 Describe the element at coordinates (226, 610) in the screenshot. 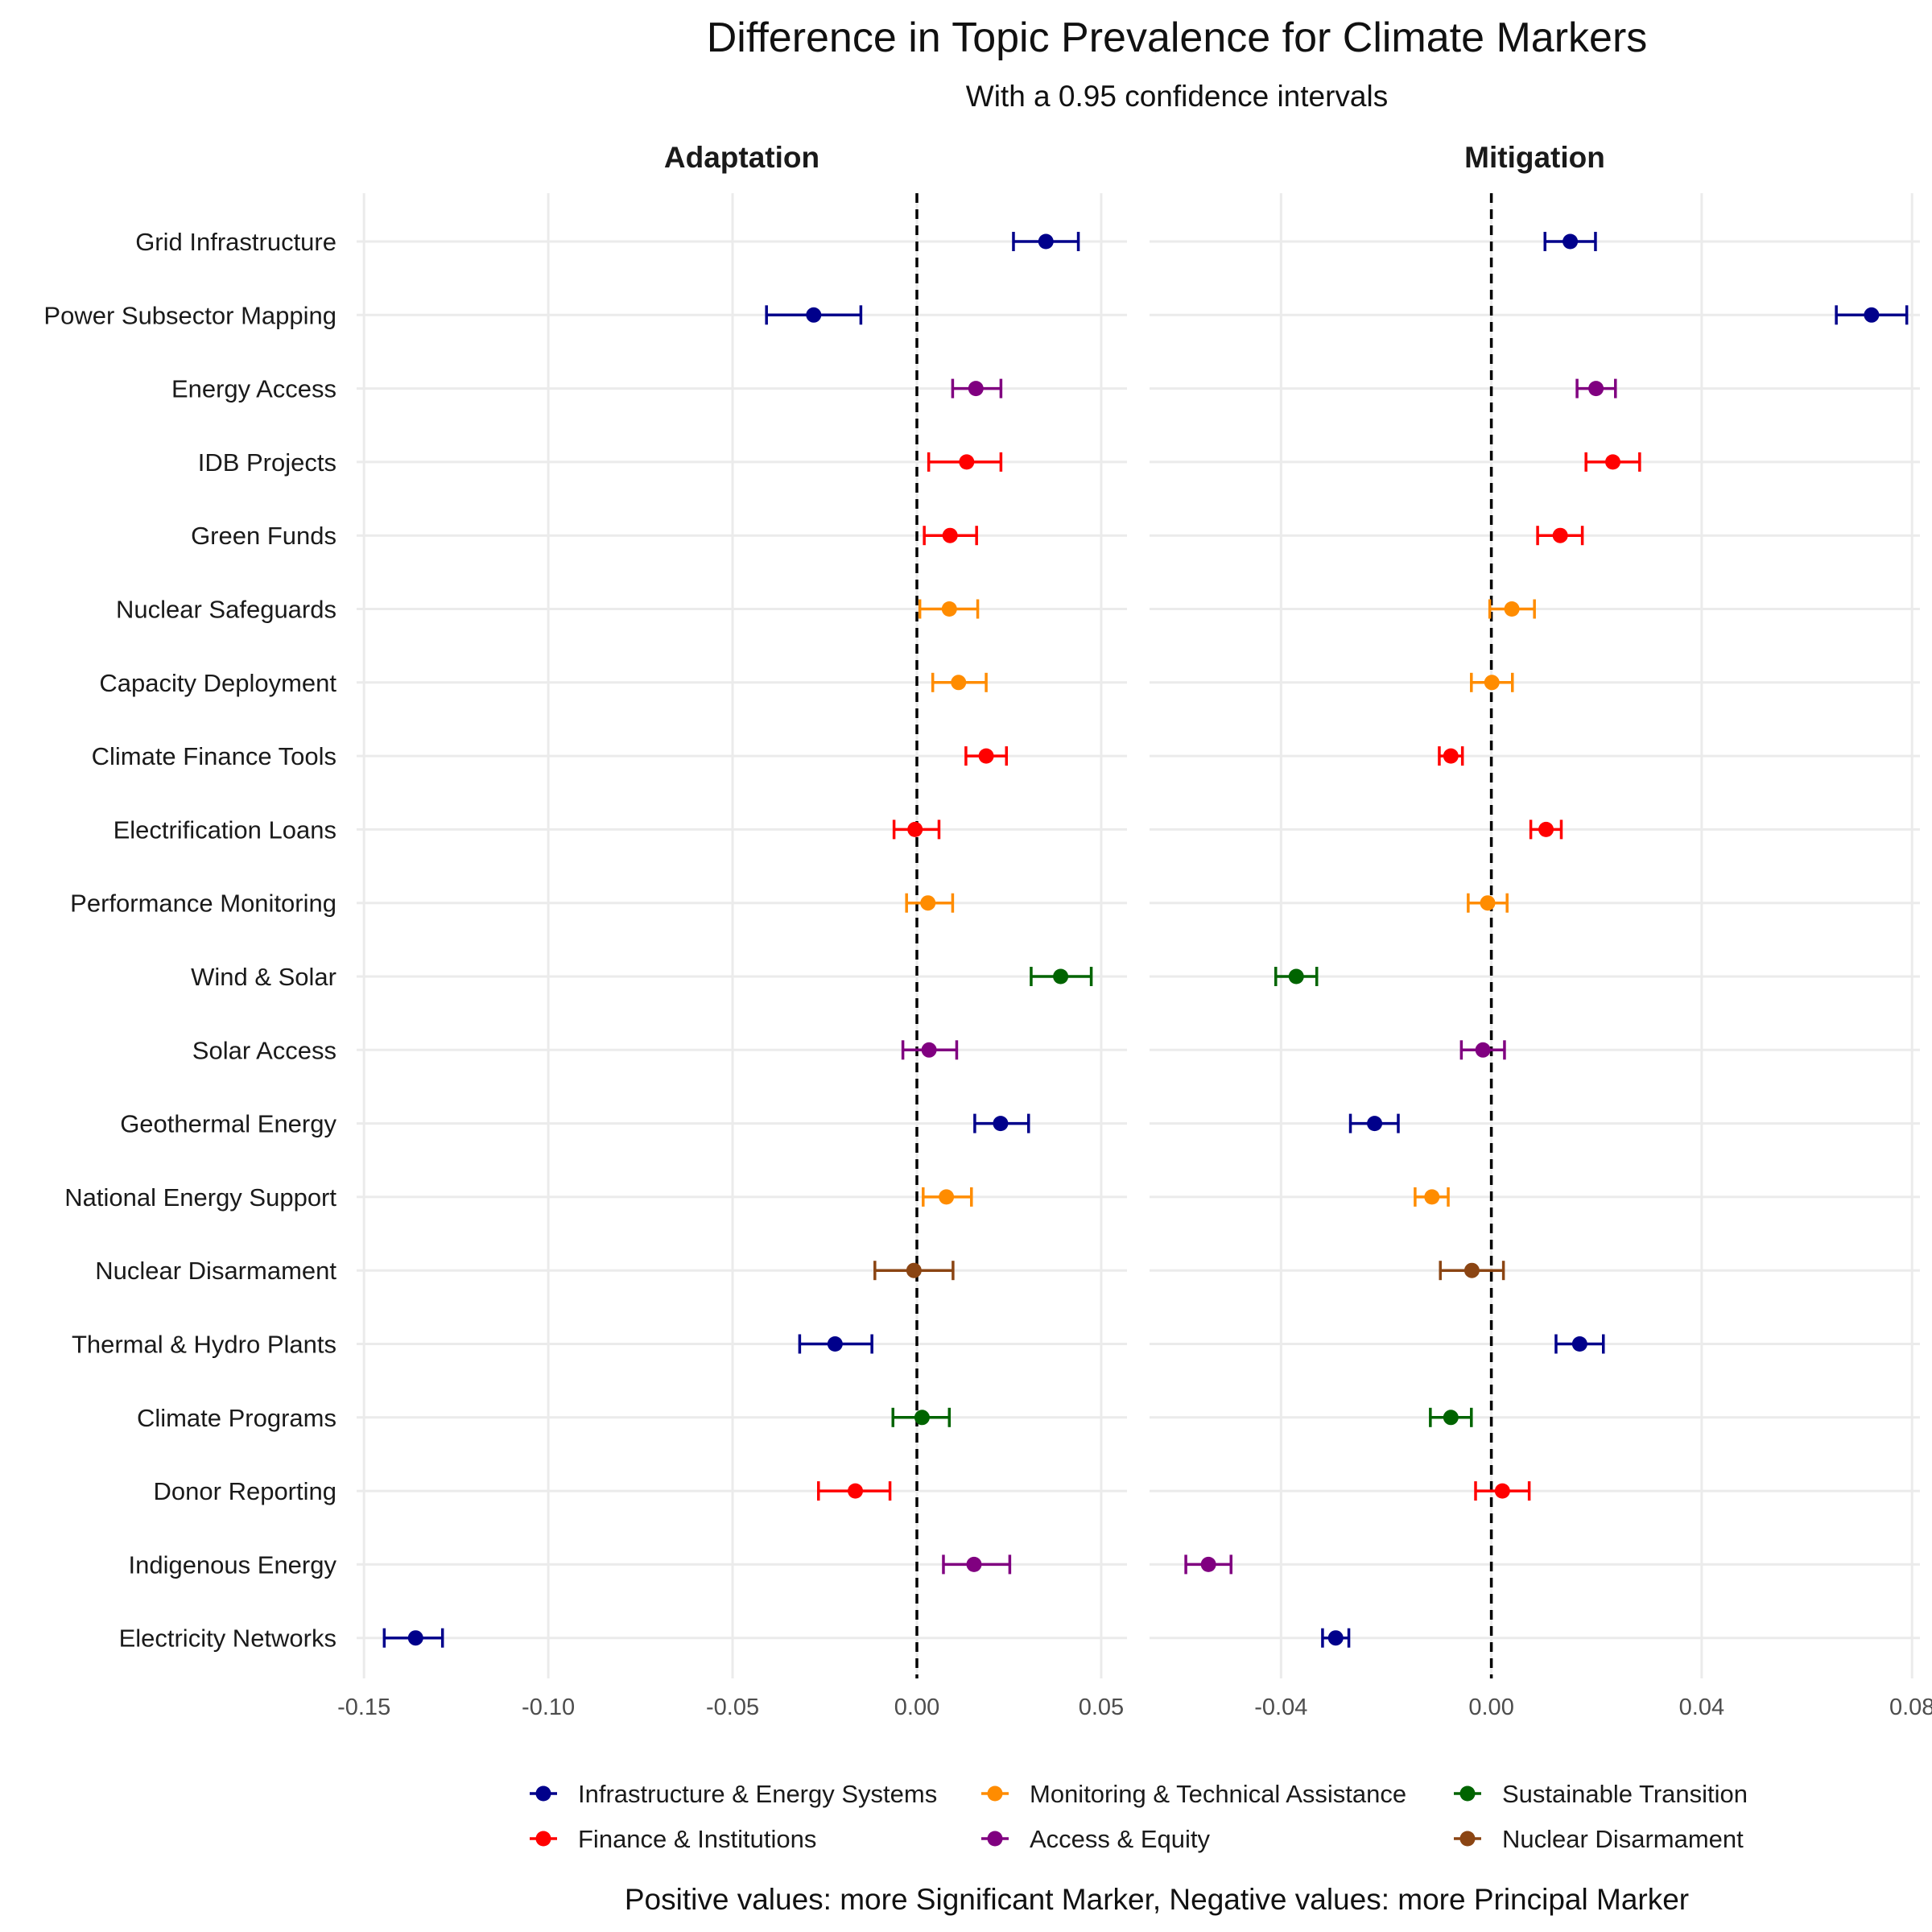

I see `topic-label: Nuclear Safeguards` at that location.